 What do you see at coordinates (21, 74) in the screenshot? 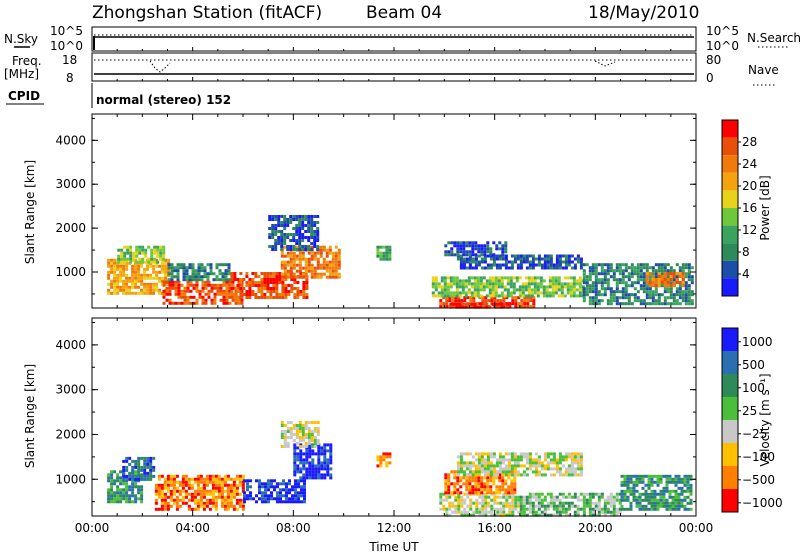
I see `freq-unit: [MHz]` at bounding box center [21, 74].